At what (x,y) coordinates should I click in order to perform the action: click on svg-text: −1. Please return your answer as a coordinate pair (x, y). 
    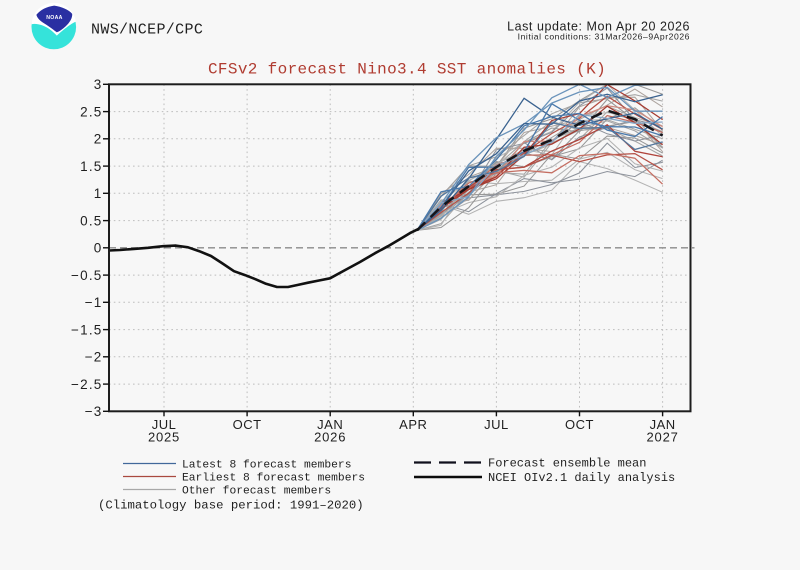
    Looking at the image, I should click on (94, 302).